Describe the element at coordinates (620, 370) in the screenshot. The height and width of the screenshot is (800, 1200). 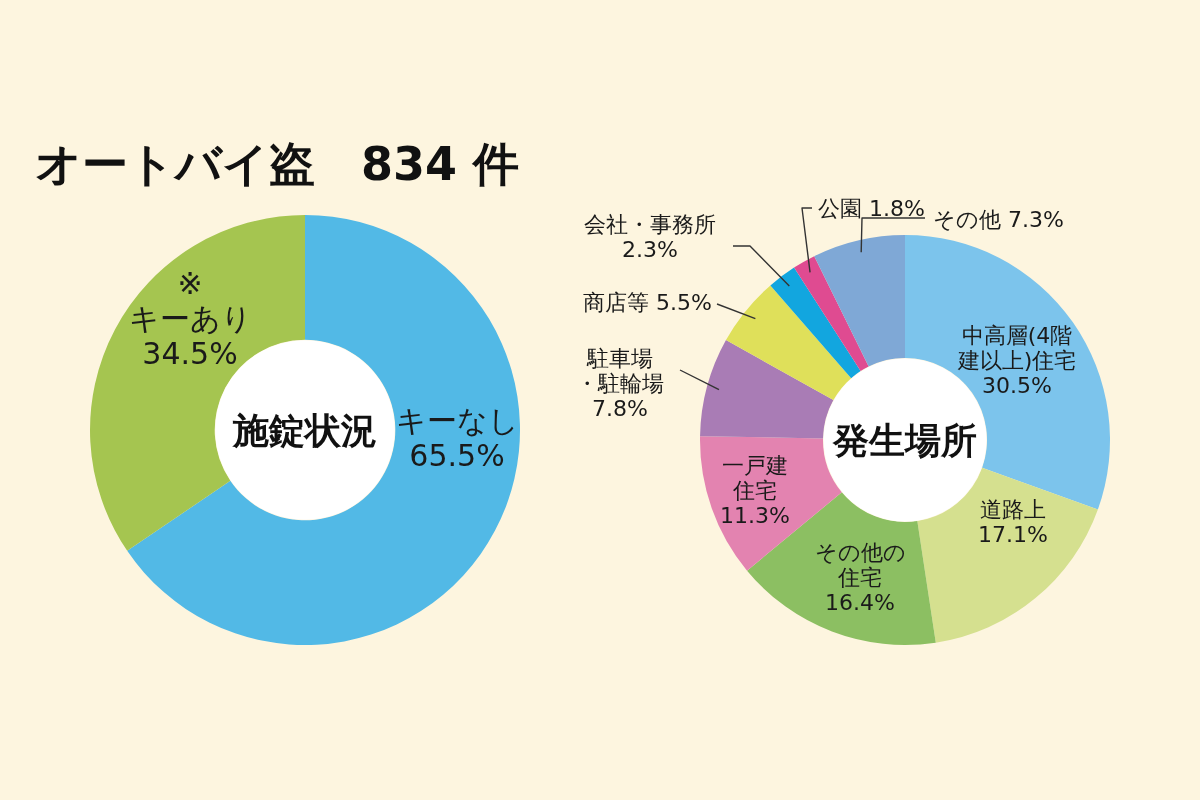
I see `slice-label: 駐車場・駐輪場` at that location.